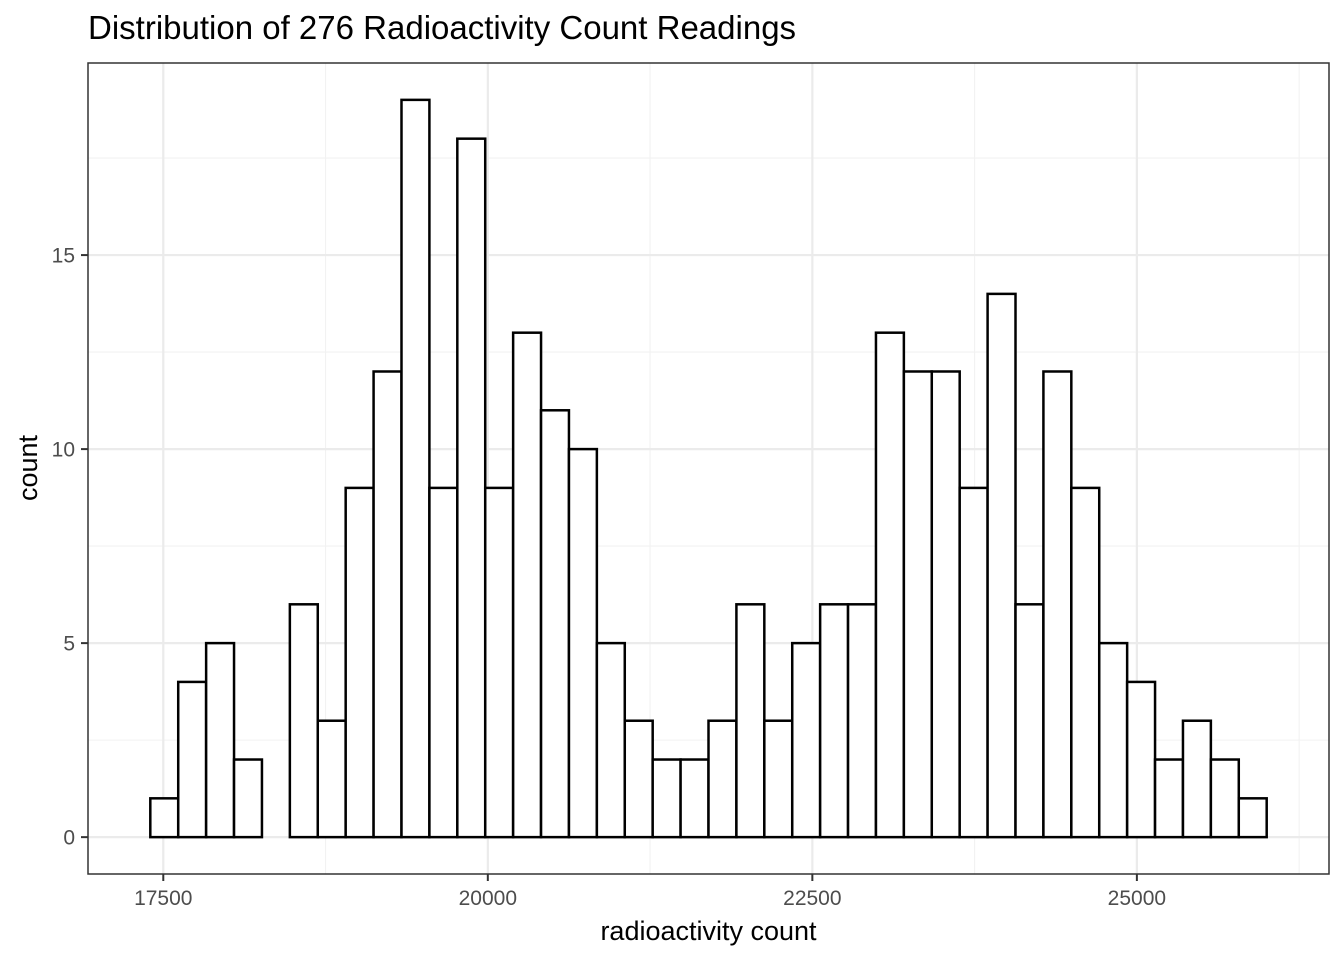 The height and width of the screenshot is (960, 1344). Describe the element at coordinates (1137, 898) in the screenshot. I see `x-tick-label: 25000` at that location.